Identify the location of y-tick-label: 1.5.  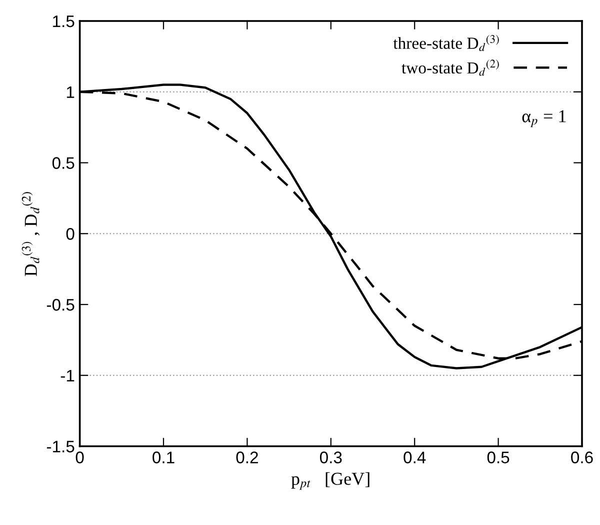
(63, 22).